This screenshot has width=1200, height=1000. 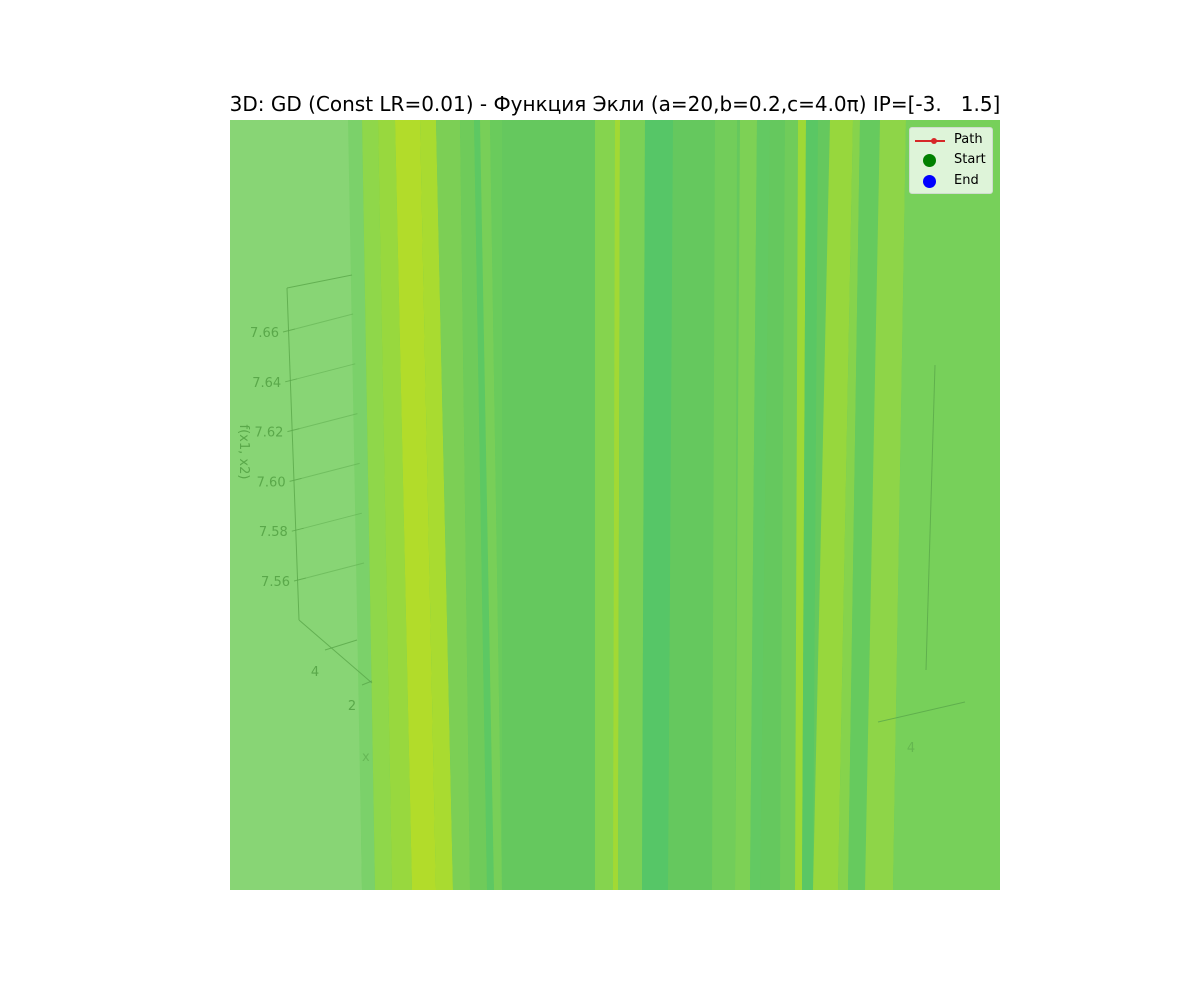 I want to click on z-tick-label: 7.62, so click(x=268, y=433).